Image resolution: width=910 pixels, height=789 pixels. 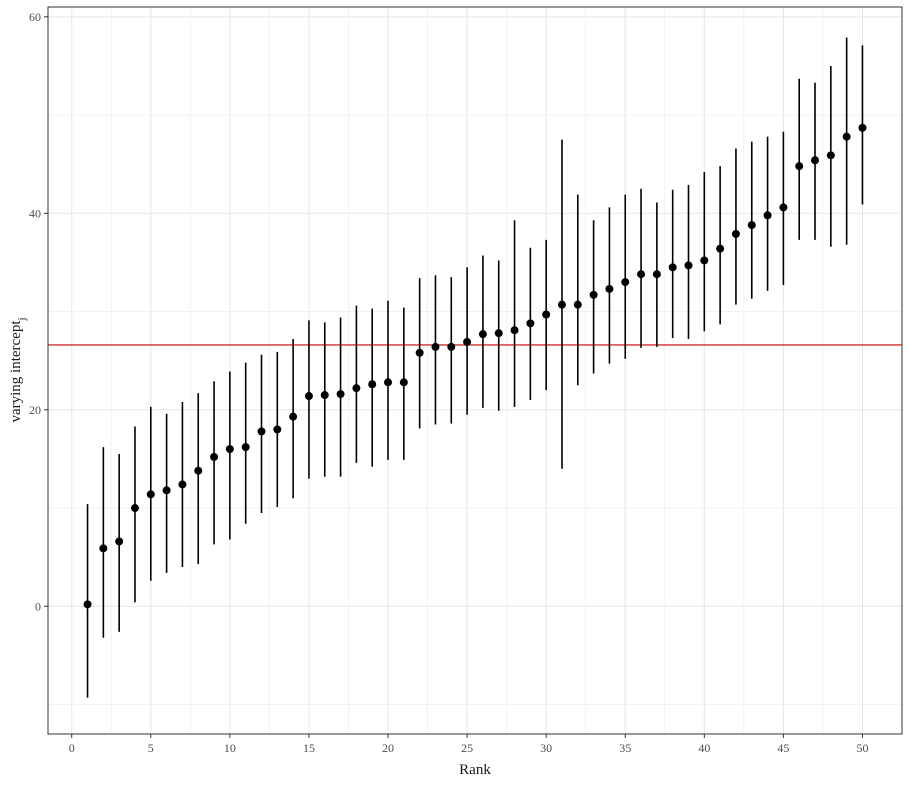 I want to click on x-tick-label: 10, so click(x=230, y=748).